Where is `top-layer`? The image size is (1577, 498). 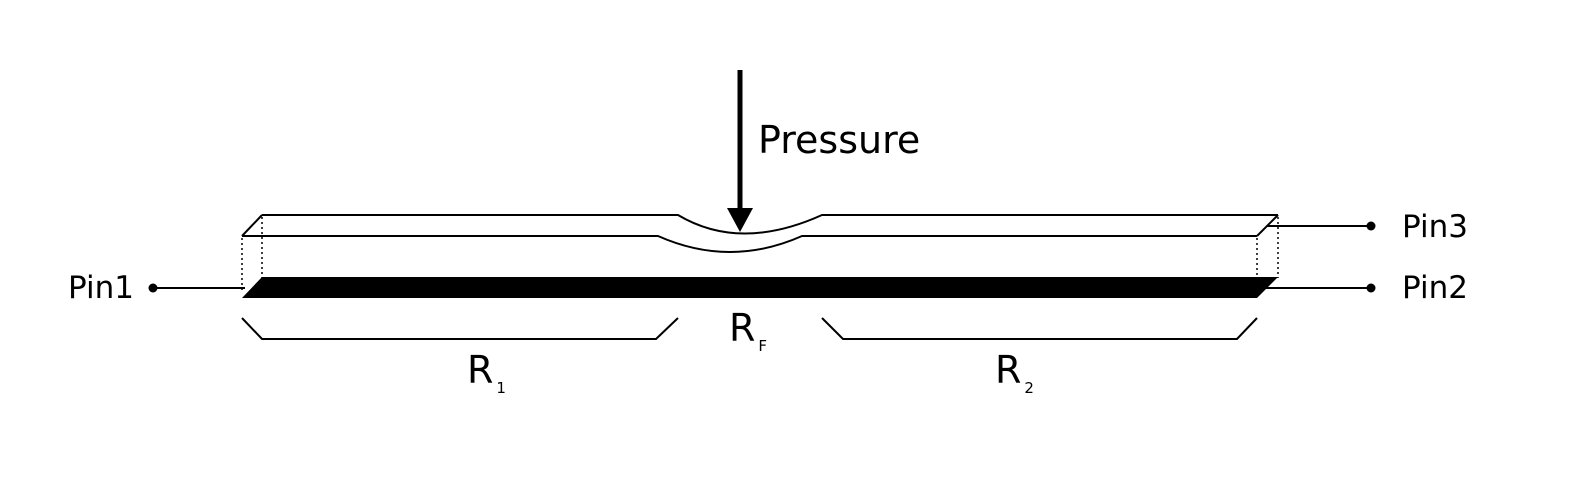
top-layer is located at coordinates (760, 233).